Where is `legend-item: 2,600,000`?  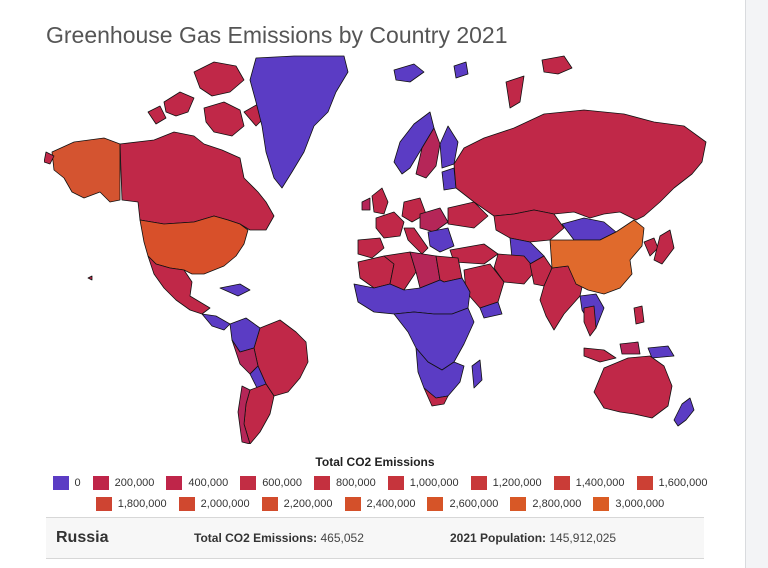 legend-item: 2,600,000 is located at coordinates (462, 504).